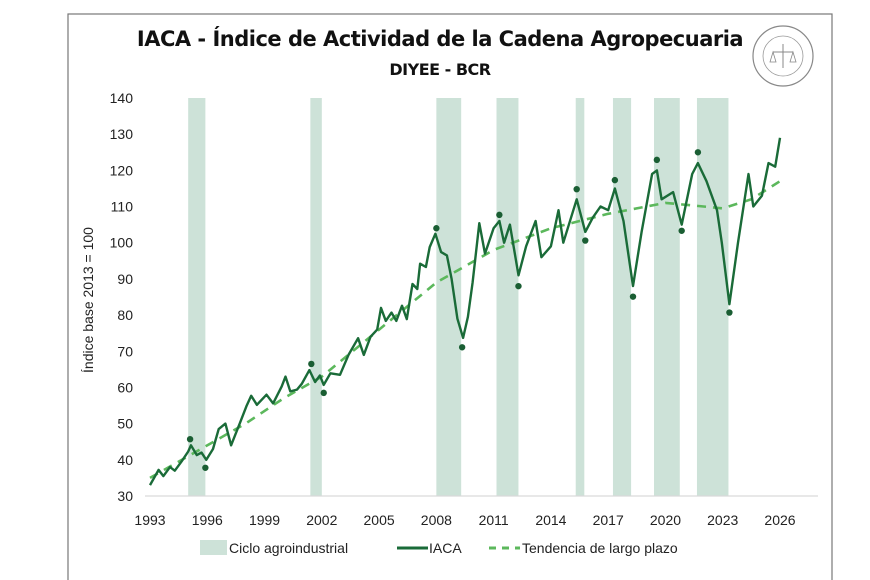 This screenshot has width=870, height=580. What do you see at coordinates (321, 520) in the screenshot?
I see `x-tick-label: 2002` at bounding box center [321, 520].